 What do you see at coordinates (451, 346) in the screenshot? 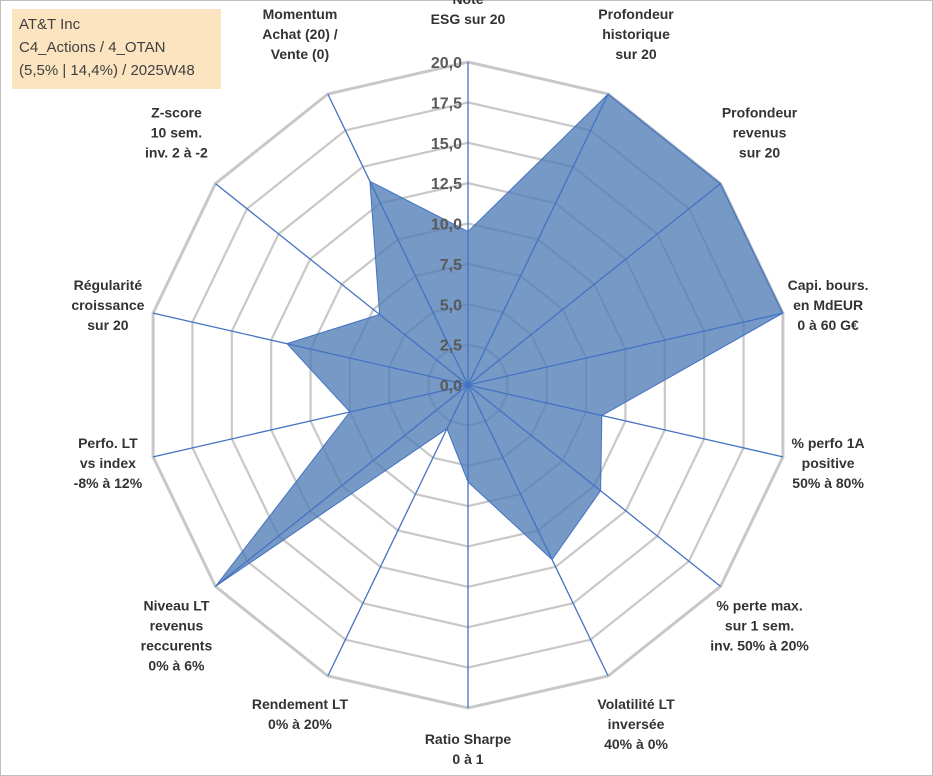
I see `tick-label: 2,5` at bounding box center [451, 346].